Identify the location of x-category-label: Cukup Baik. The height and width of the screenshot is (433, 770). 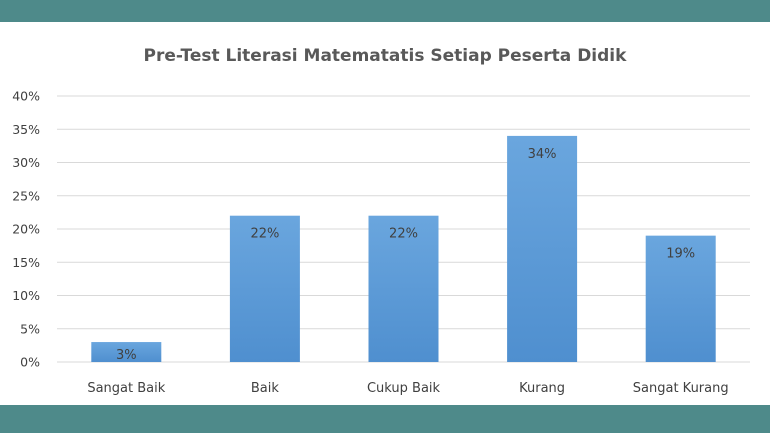
(404, 388).